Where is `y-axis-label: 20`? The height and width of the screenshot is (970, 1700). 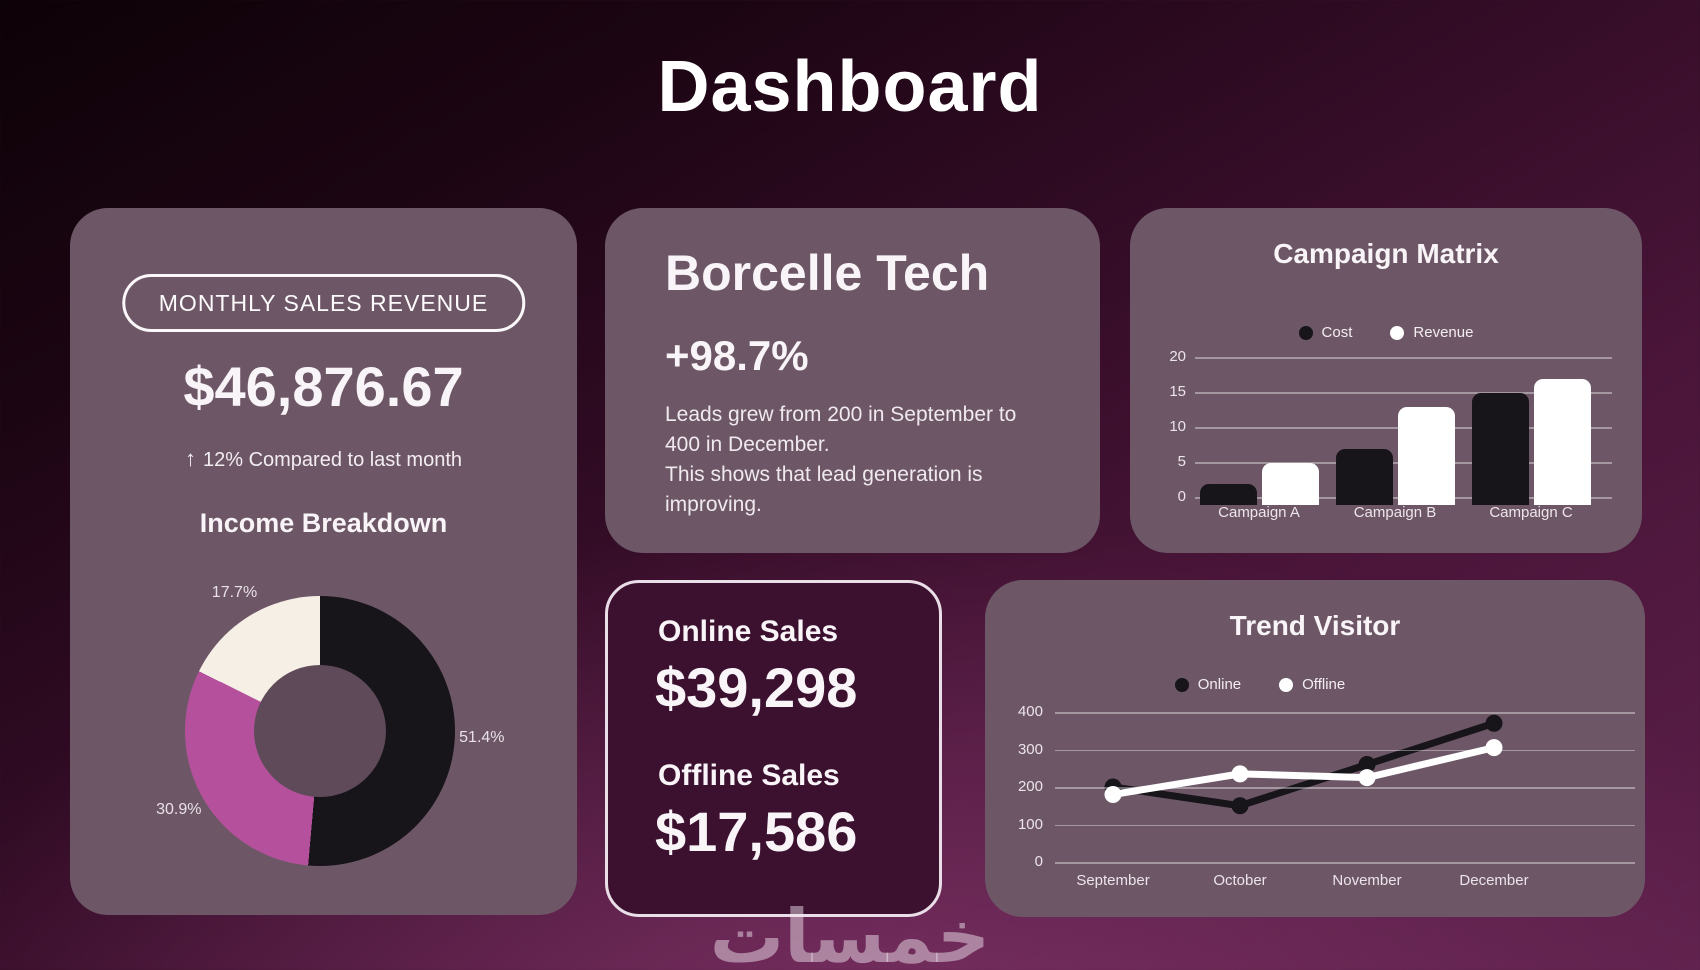
y-axis-label: 20 is located at coordinates (1177, 356).